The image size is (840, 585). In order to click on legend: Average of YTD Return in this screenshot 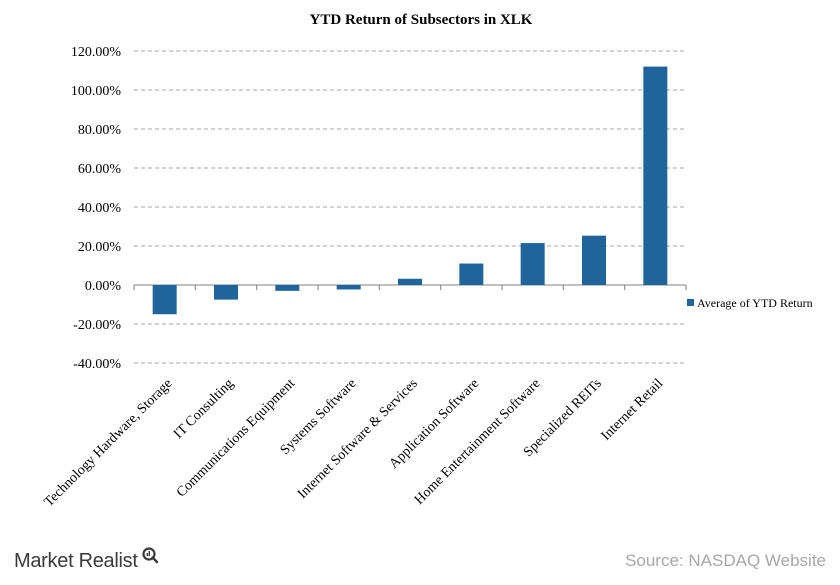, I will do `click(750, 303)`.